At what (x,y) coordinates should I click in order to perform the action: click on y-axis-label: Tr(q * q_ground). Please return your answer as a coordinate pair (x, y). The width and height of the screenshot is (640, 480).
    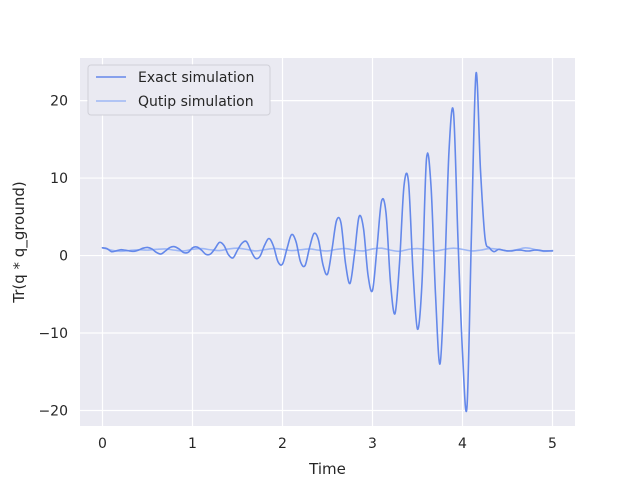
    Looking at the image, I should click on (19, 242).